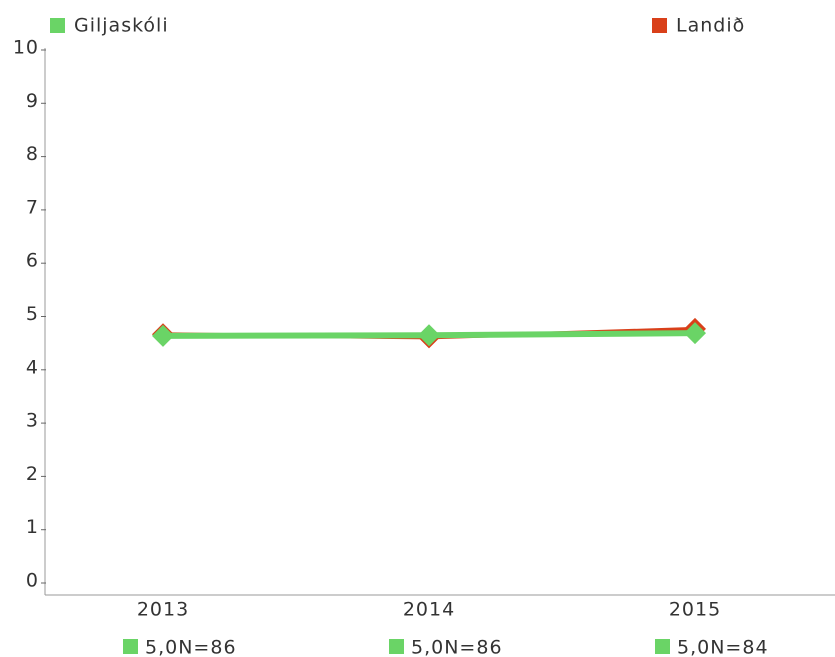 Image resolution: width=835 pixels, height=657 pixels. What do you see at coordinates (32, 474) in the screenshot?
I see `y-tick-label: 2` at bounding box center [32, 474].